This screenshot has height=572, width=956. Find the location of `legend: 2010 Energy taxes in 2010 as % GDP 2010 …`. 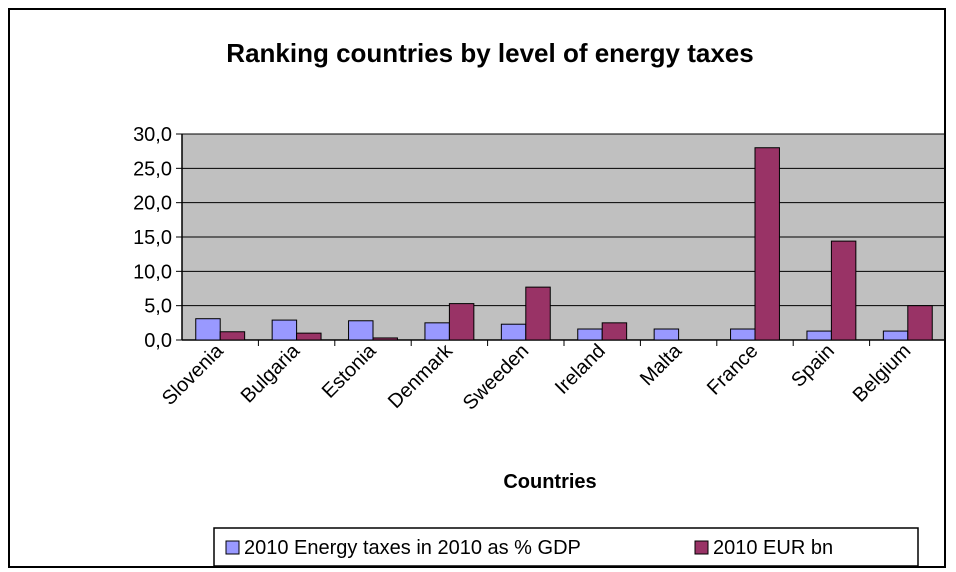

legend: 2010 Energy taxes in 2010 as % GDP 2010 … is located at coordinates (566, 547).